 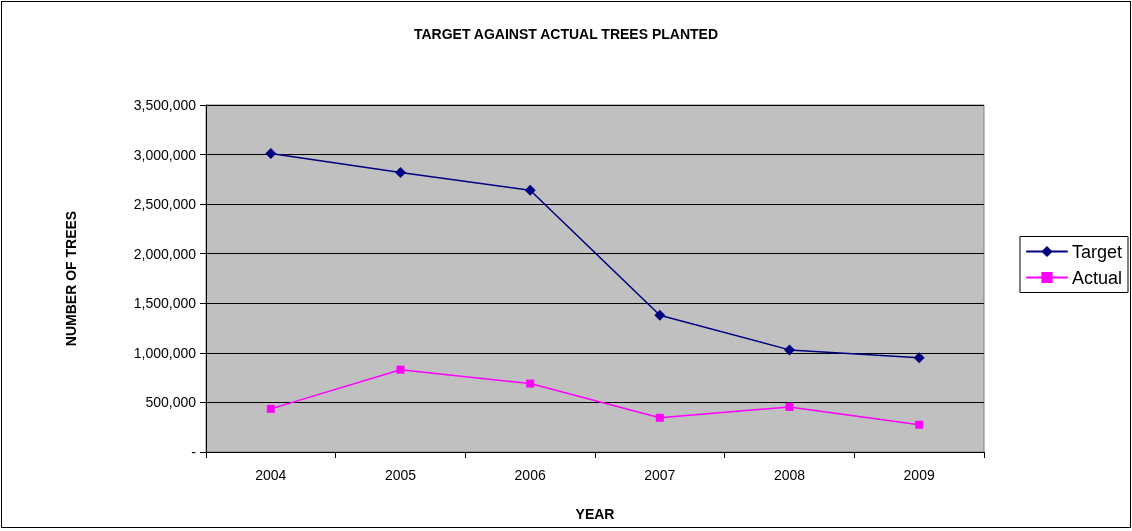 I want to click on x-tick-label: 2004, so click(x=271, y=475).